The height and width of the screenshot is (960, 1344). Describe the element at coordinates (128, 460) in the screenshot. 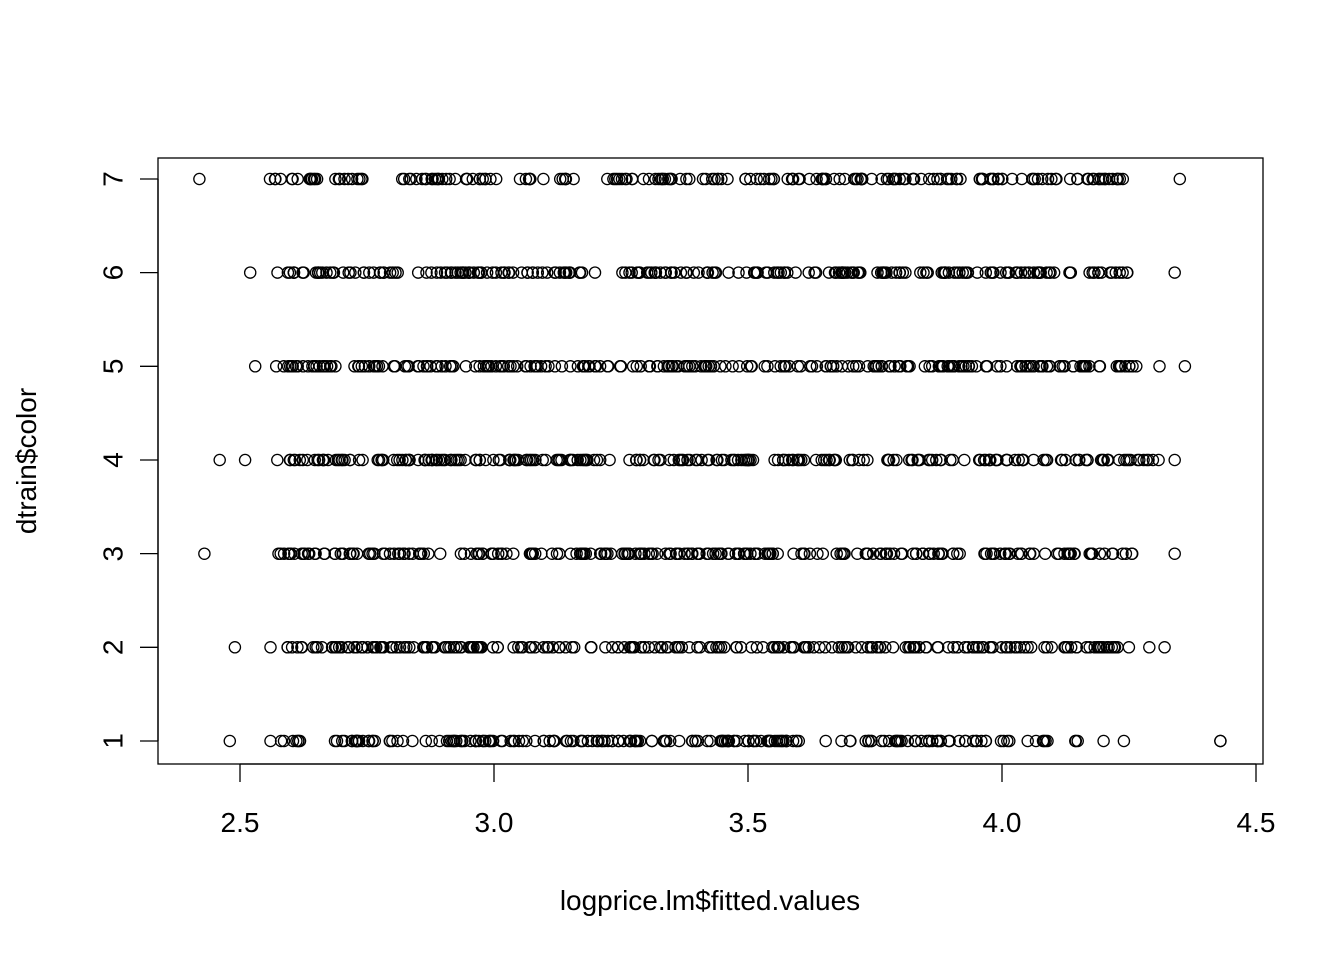

I see `y-axis: 1 2 3 4 5 6 7` at that location.